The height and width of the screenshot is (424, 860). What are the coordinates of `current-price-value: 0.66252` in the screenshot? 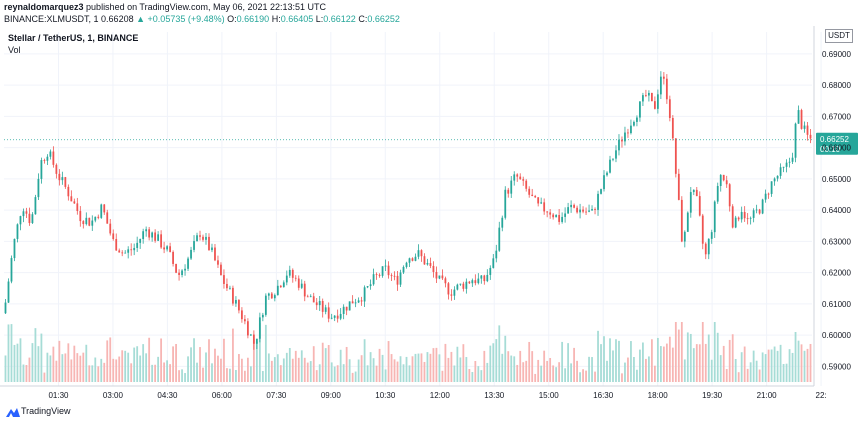 It's located at (834, 139).